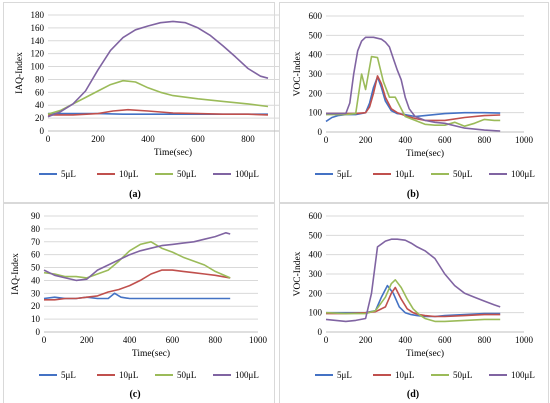 The image size is (550, 403). I want to click on y-tick-label: 180, so click(38, 15).